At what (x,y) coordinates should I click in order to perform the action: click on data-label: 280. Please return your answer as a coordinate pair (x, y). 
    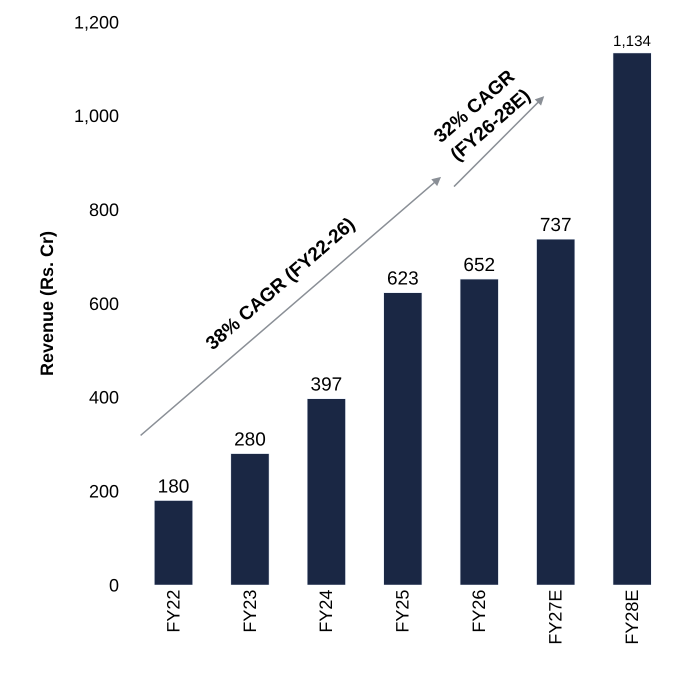
    Looking at the image, I should click on (250, 440).